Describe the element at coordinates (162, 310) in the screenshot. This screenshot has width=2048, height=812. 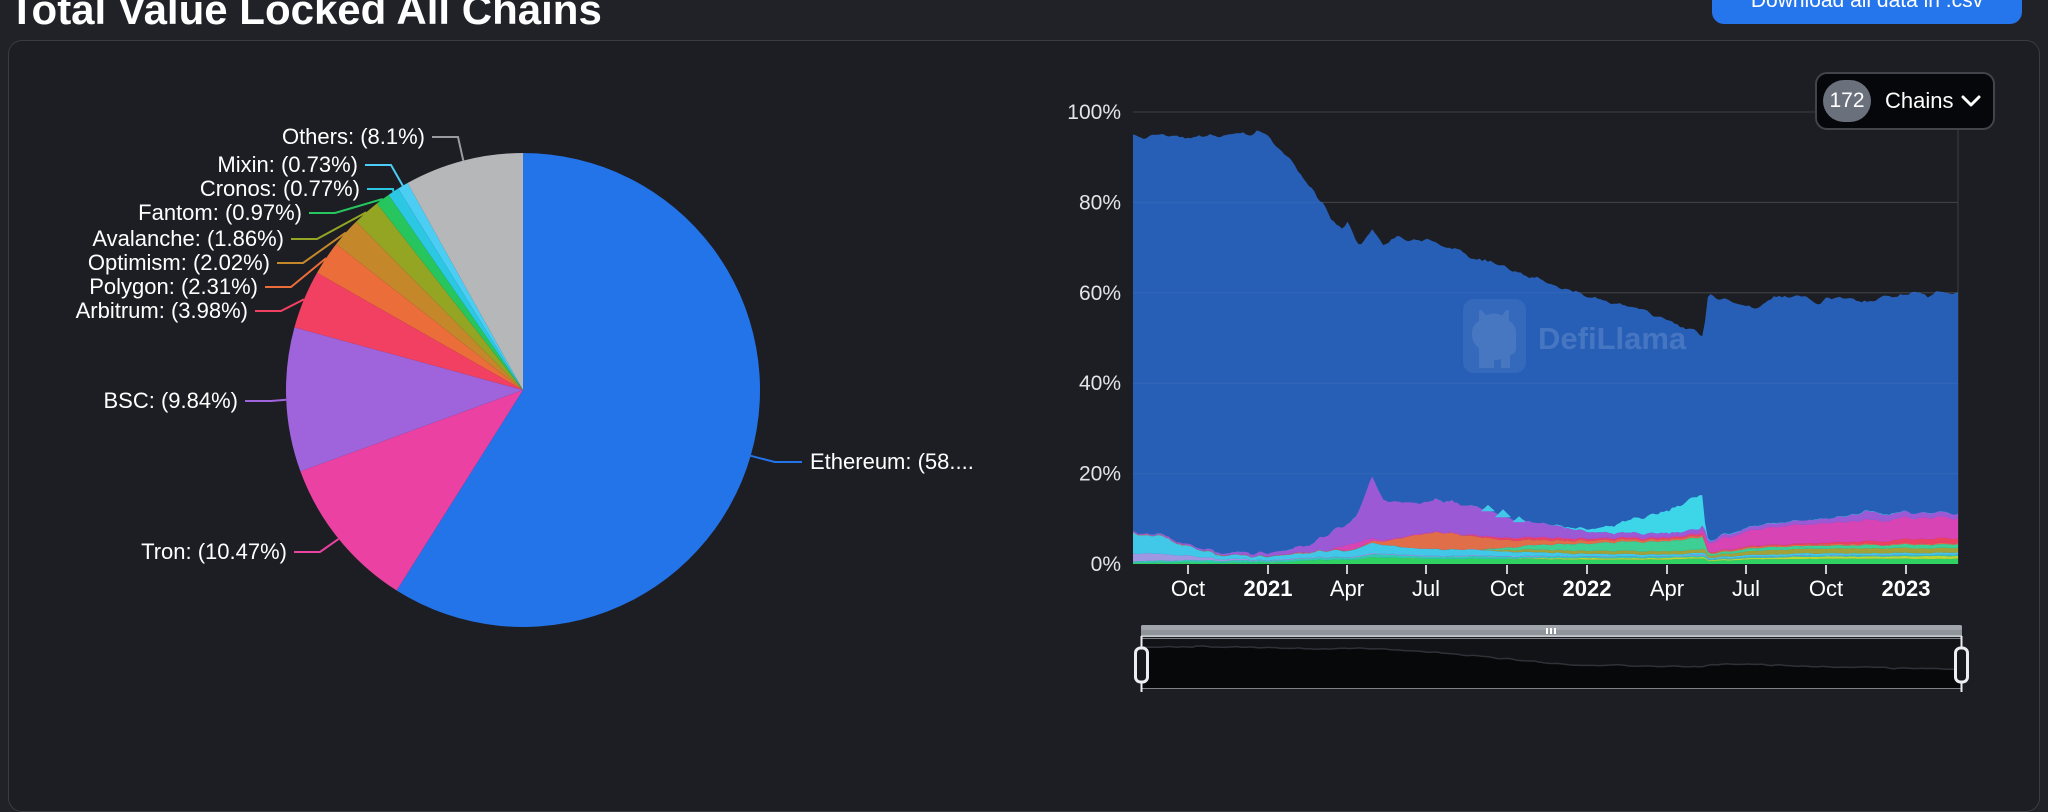
I see `svg-text: Arbitrum: (3.98%)` at that location.